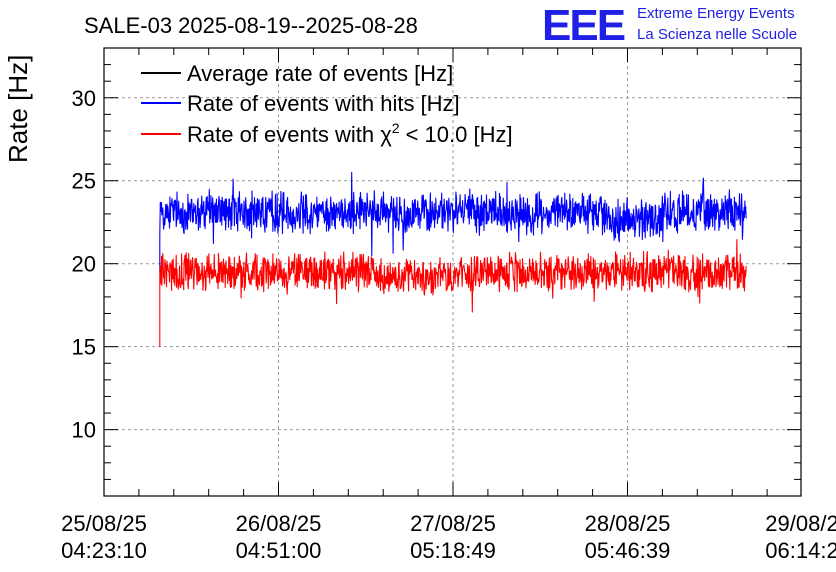 The image size is (836, 572). I want to click on x-tick-label-time: 06:14:2, so click(800, 550).